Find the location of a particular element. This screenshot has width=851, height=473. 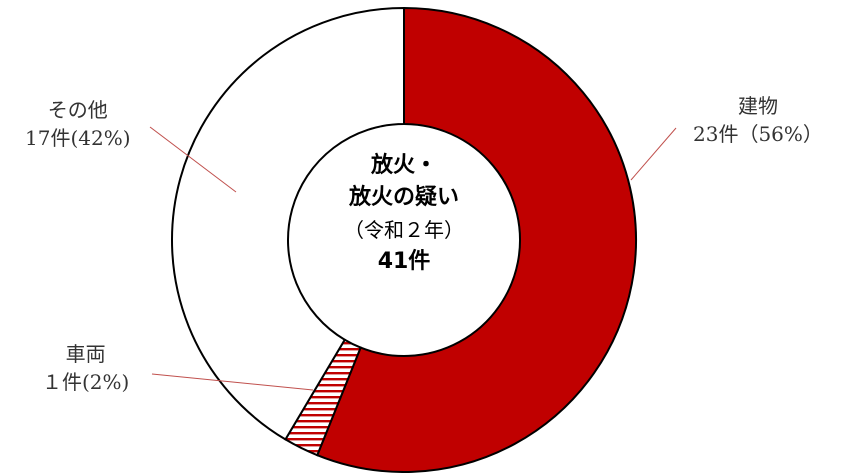

center-label: 放火・ 放火の疑い （令和２年） 41件 is located at coordinates (404, 214).